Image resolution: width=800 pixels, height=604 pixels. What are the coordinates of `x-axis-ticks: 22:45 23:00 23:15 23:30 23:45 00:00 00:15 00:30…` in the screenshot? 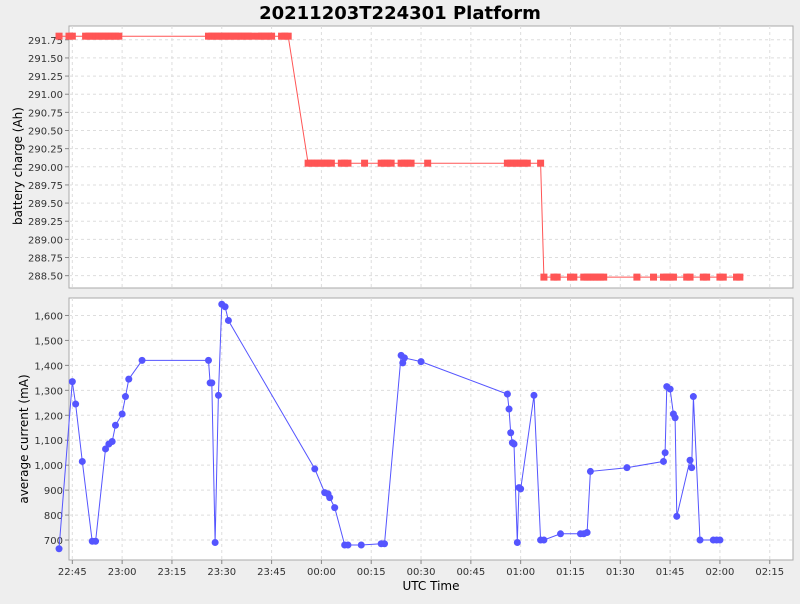 It's located at (421, 569).